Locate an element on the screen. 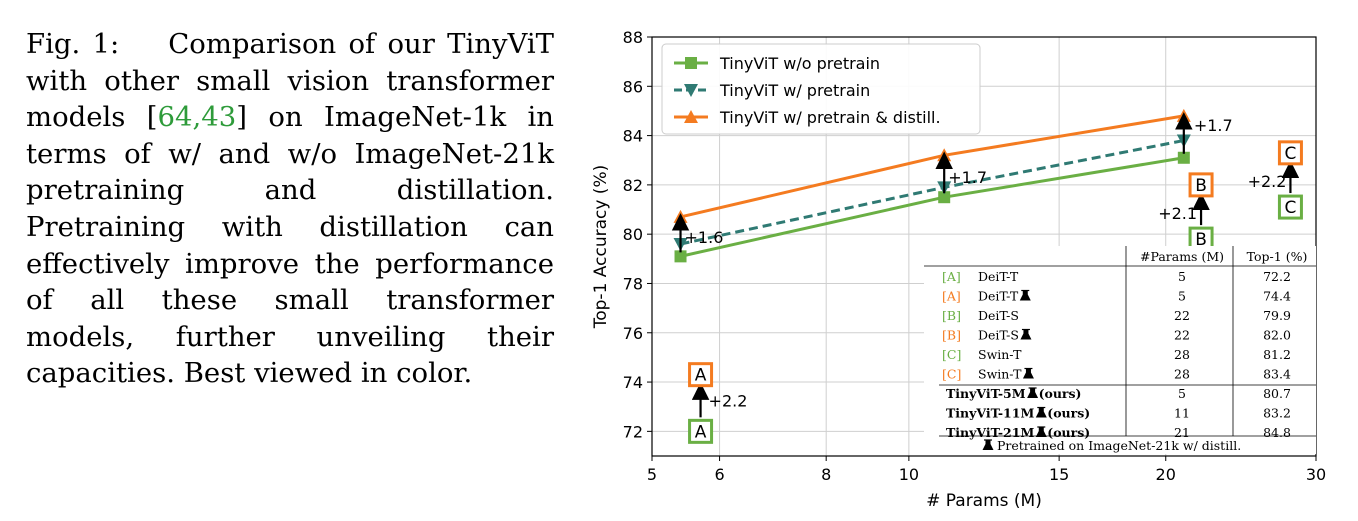 This screenshot has width=1358, height=521. table-cell-top1: 74.4 is located at coordinates (1277, 296).